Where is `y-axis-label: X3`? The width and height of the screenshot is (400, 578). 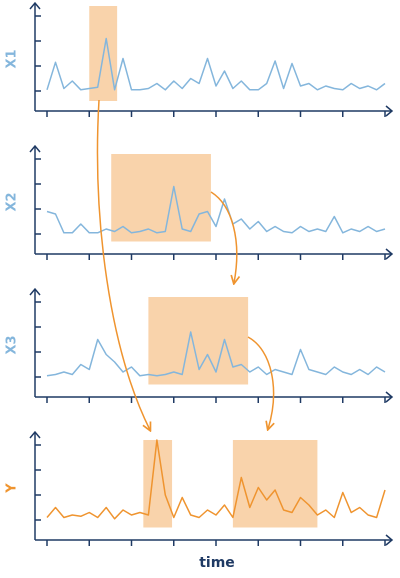 y-axis-label: X3 is located at coordinates (12, 344).